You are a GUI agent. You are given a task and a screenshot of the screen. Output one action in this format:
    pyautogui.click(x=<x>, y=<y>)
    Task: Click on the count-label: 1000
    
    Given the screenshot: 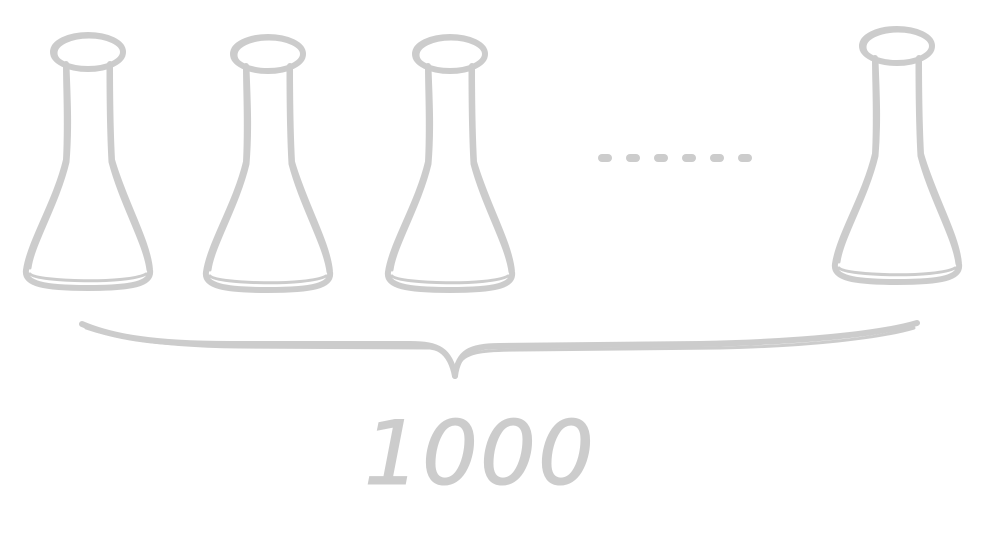 What is the action you would take?
    pyautogui.click(x=480, y=453)
    